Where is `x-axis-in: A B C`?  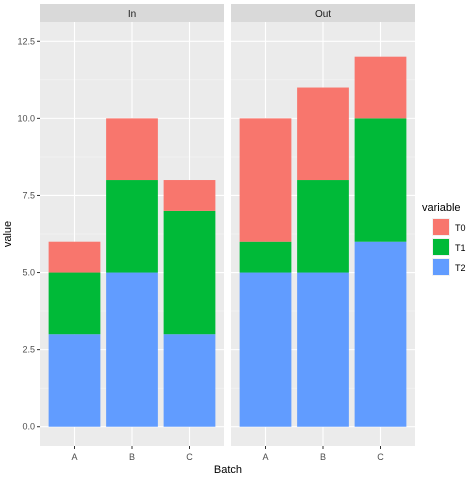
x-axis-in: A B C is located at coordinates (132, 454).